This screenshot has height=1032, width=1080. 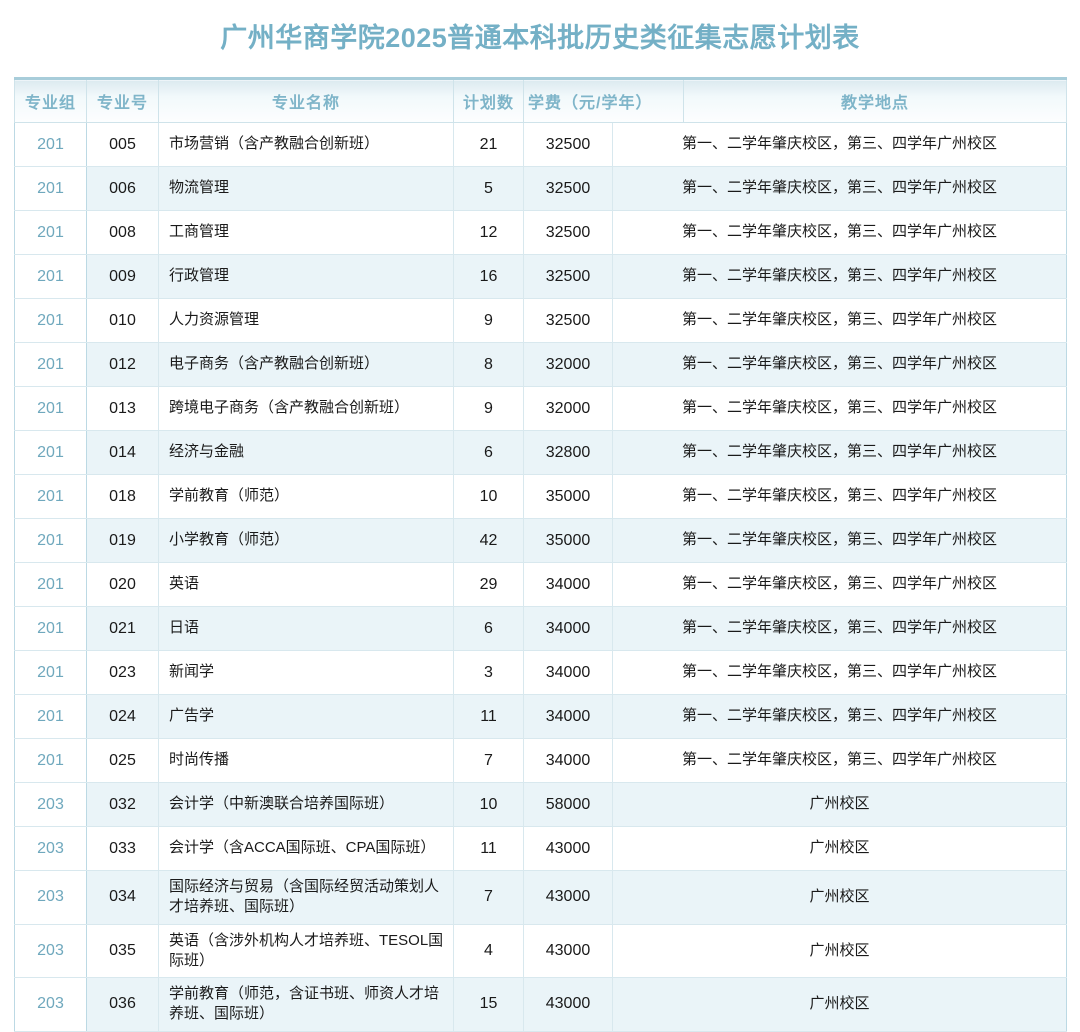 What do you see at coordinates (306, 100) in the screenshot?
I see `column-header-name: 专业名称` at bounding box center [306, 100].